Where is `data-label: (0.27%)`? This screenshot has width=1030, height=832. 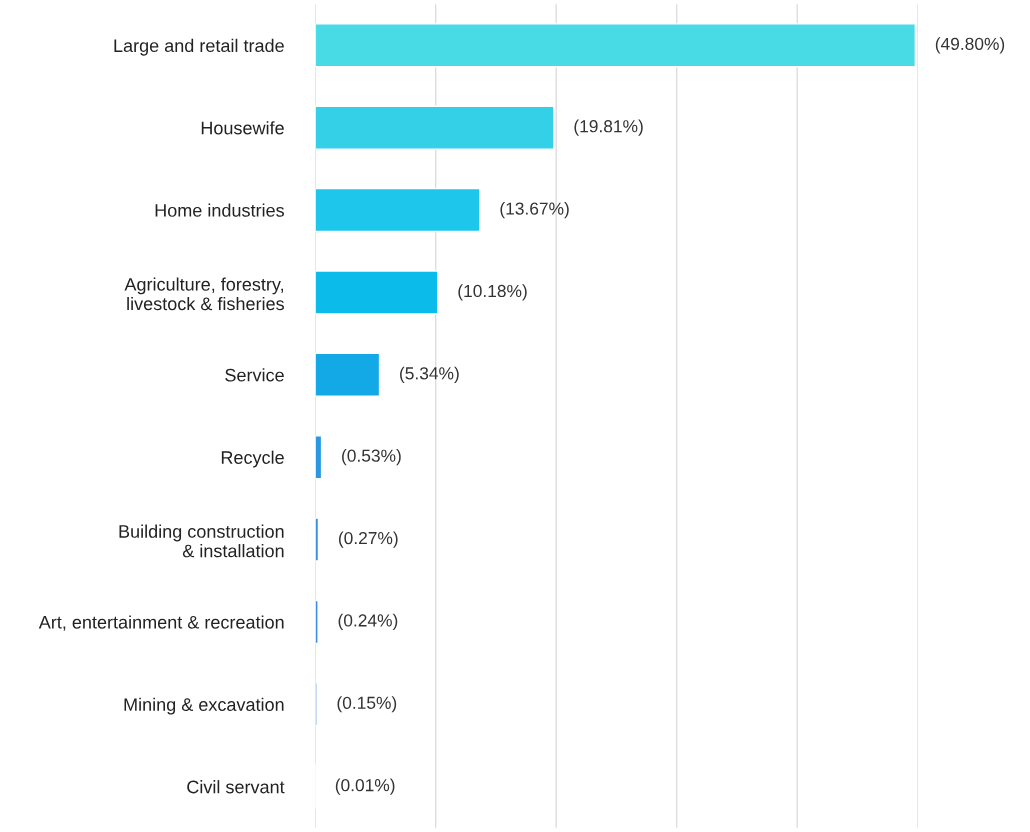
data-label: (0.27%) is located at coordinates (368, 539).